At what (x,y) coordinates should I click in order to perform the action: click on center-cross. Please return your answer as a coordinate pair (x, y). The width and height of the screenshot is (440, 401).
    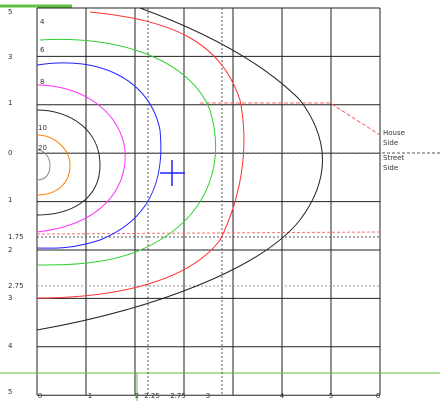
    Looking at the image, I should click on (172, 173).